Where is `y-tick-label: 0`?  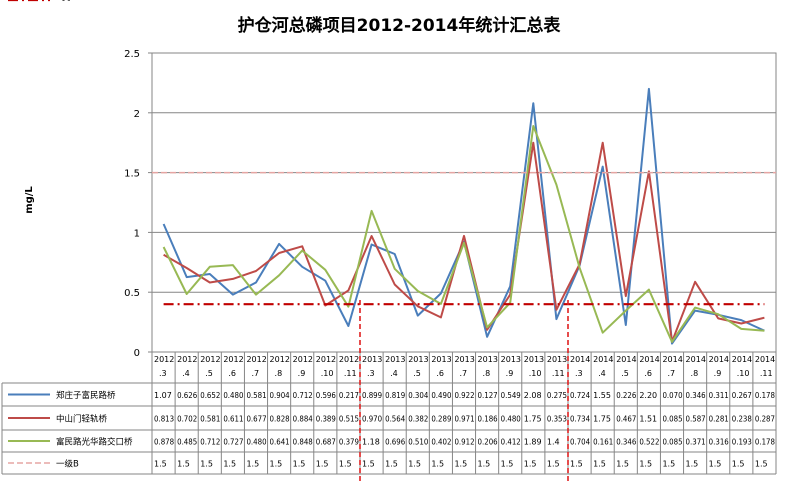 y-tick-label: 0 is located at coordinates (137, 353).